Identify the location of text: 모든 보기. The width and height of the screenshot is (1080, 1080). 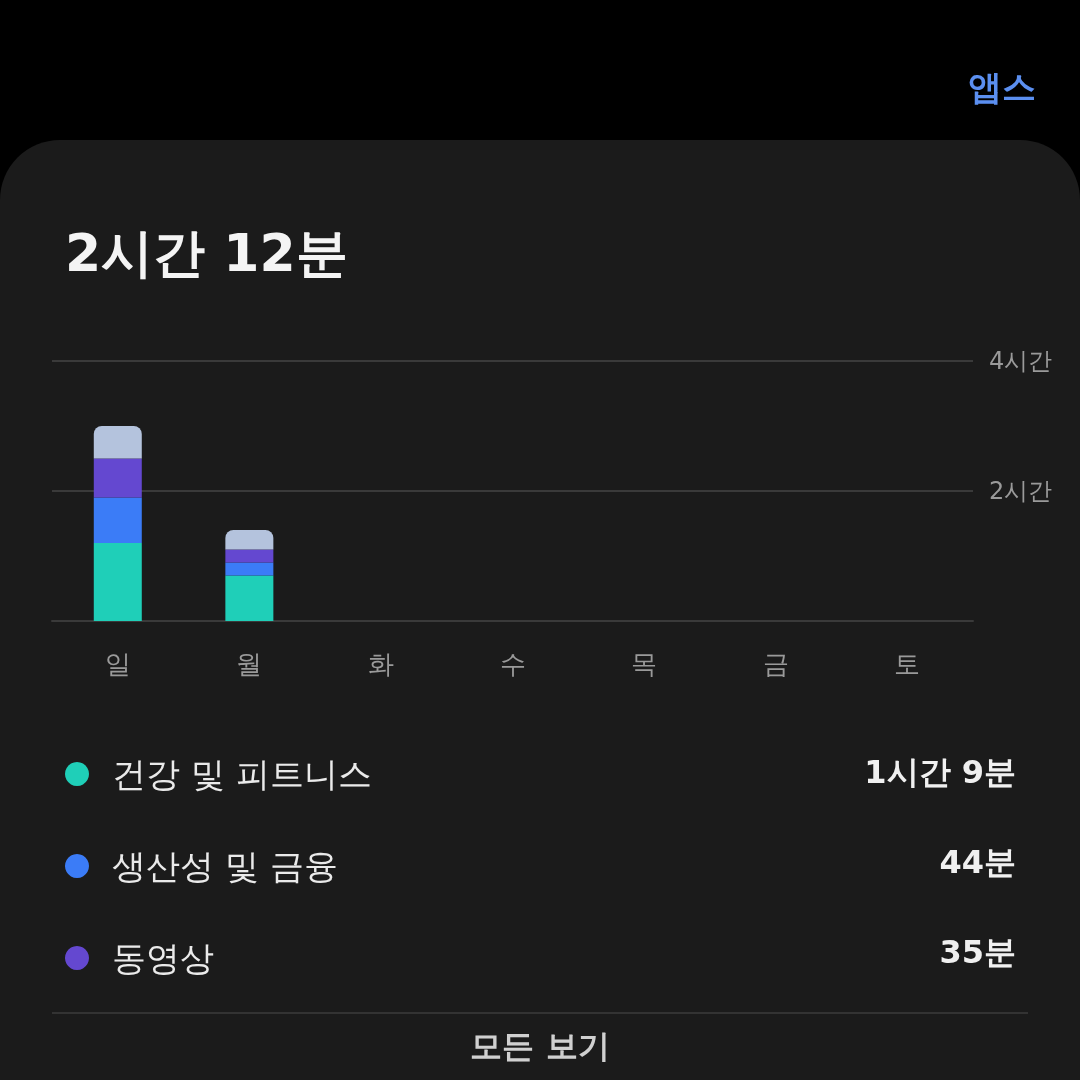
(540, 1046).